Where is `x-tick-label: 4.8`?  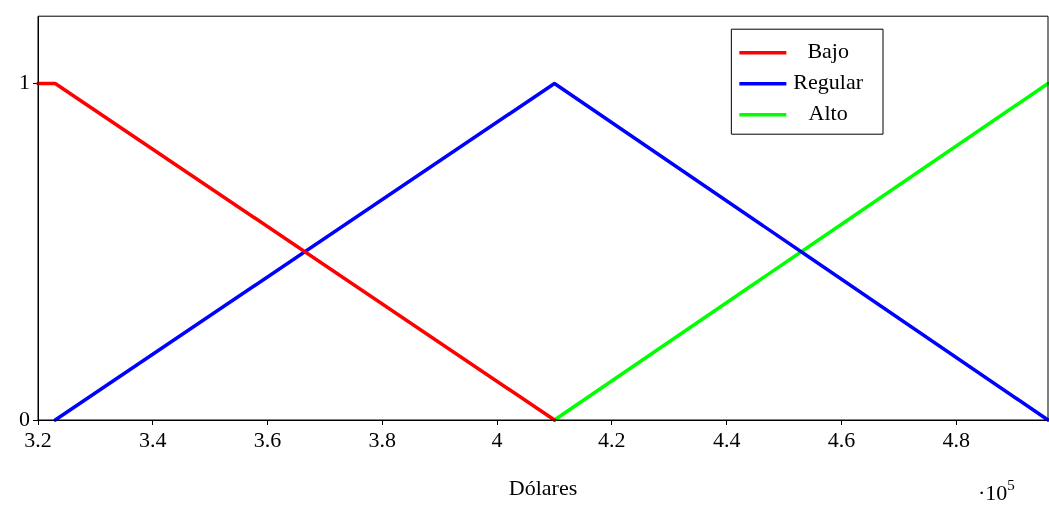 x-tick-label: 4.8 is located at coordinates (956, 439).